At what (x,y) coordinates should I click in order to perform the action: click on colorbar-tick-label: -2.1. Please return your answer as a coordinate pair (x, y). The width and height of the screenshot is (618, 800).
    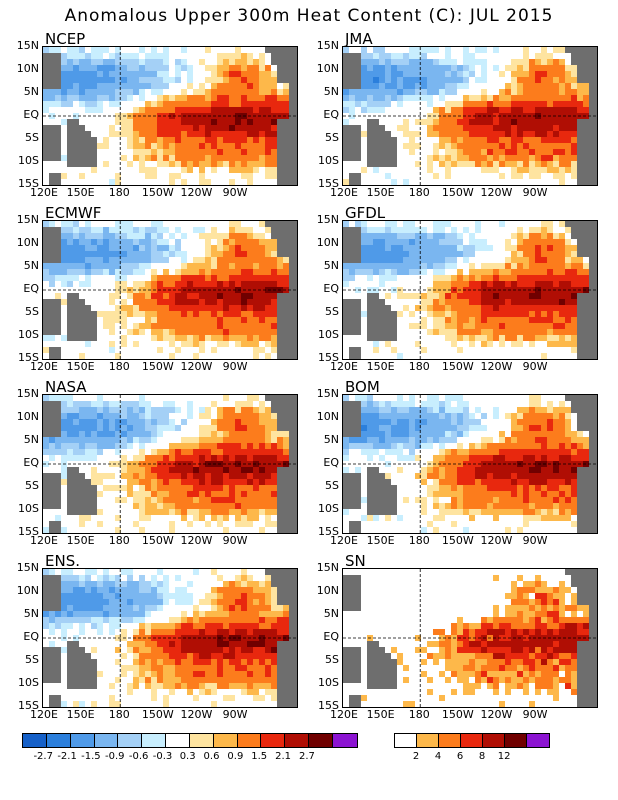
    Looking at the image, I should click on (67, 756).